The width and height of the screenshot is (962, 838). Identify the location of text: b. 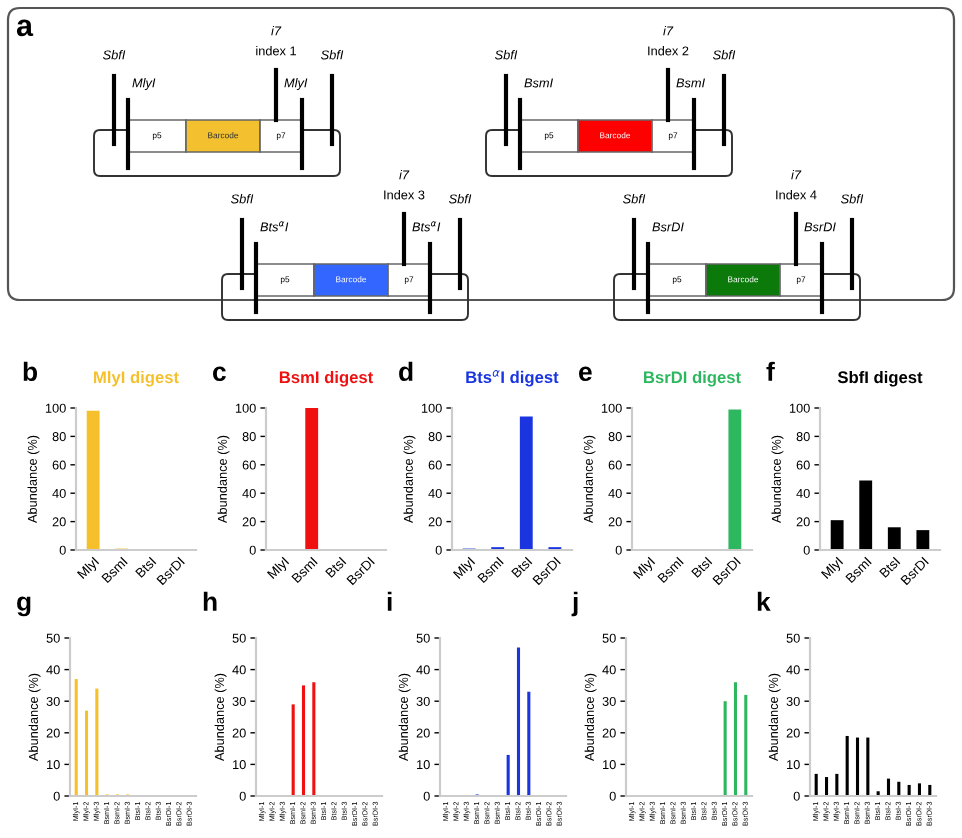
(30, 371).